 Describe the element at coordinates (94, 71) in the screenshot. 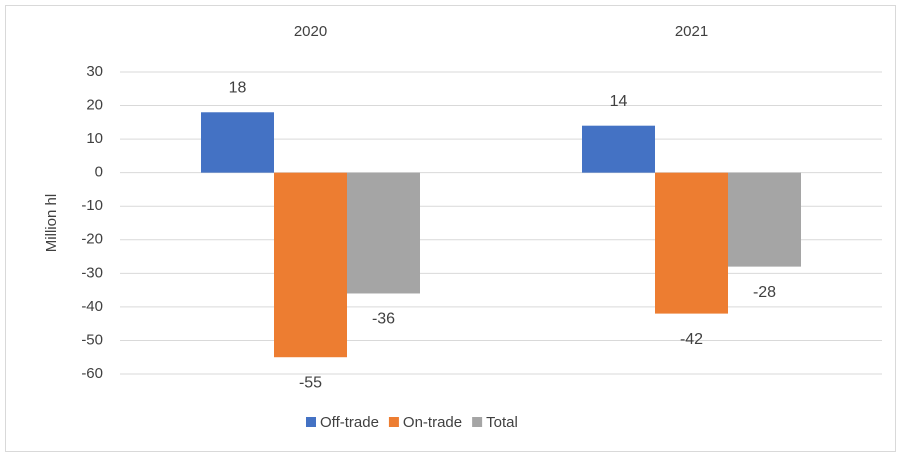

I see `y-tick-label: 30` at that location.